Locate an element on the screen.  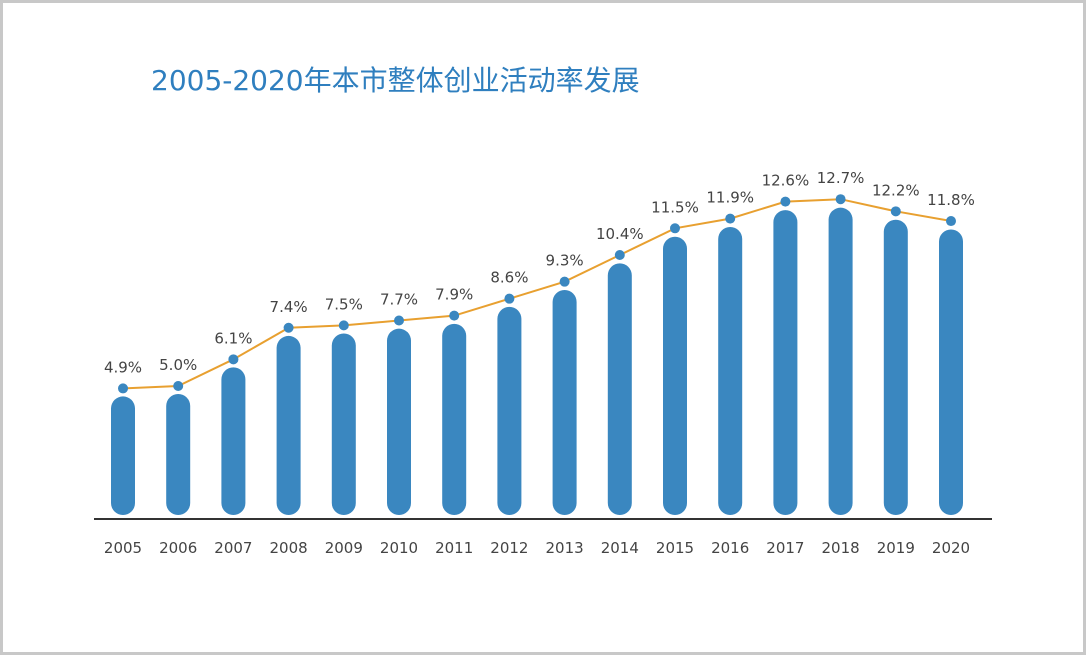
line-point-2017 is located at coordinates (785, 201).